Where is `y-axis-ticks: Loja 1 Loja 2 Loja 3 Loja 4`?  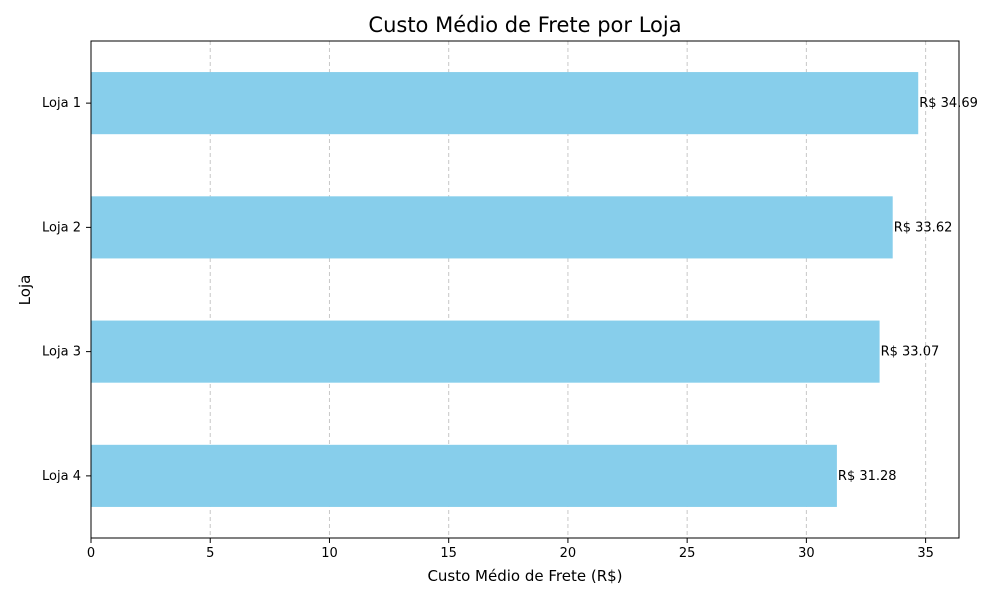
y-axis-ticks: Loja 1 Loja 2 Loja 3 Loja 4 is located at coordinates (66, 290).